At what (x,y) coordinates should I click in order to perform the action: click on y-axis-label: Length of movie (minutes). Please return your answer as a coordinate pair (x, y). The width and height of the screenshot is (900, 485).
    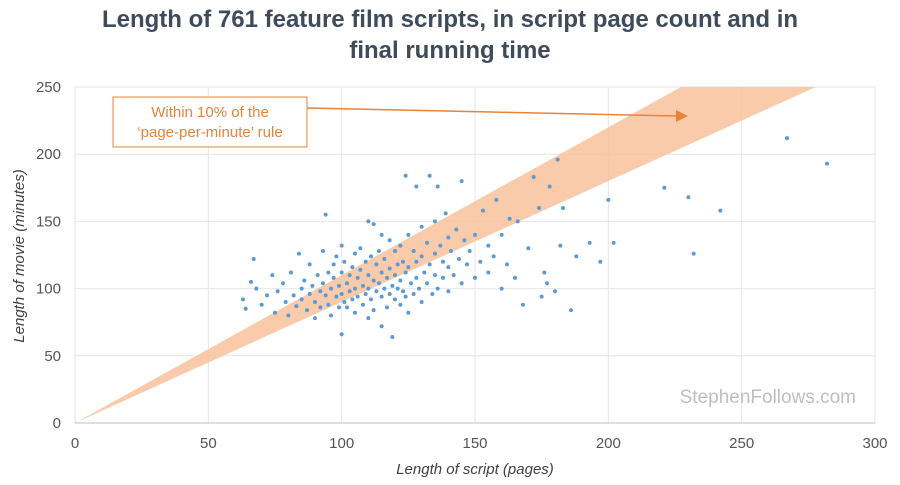
    Looking at the image, I should click on (19, 255).